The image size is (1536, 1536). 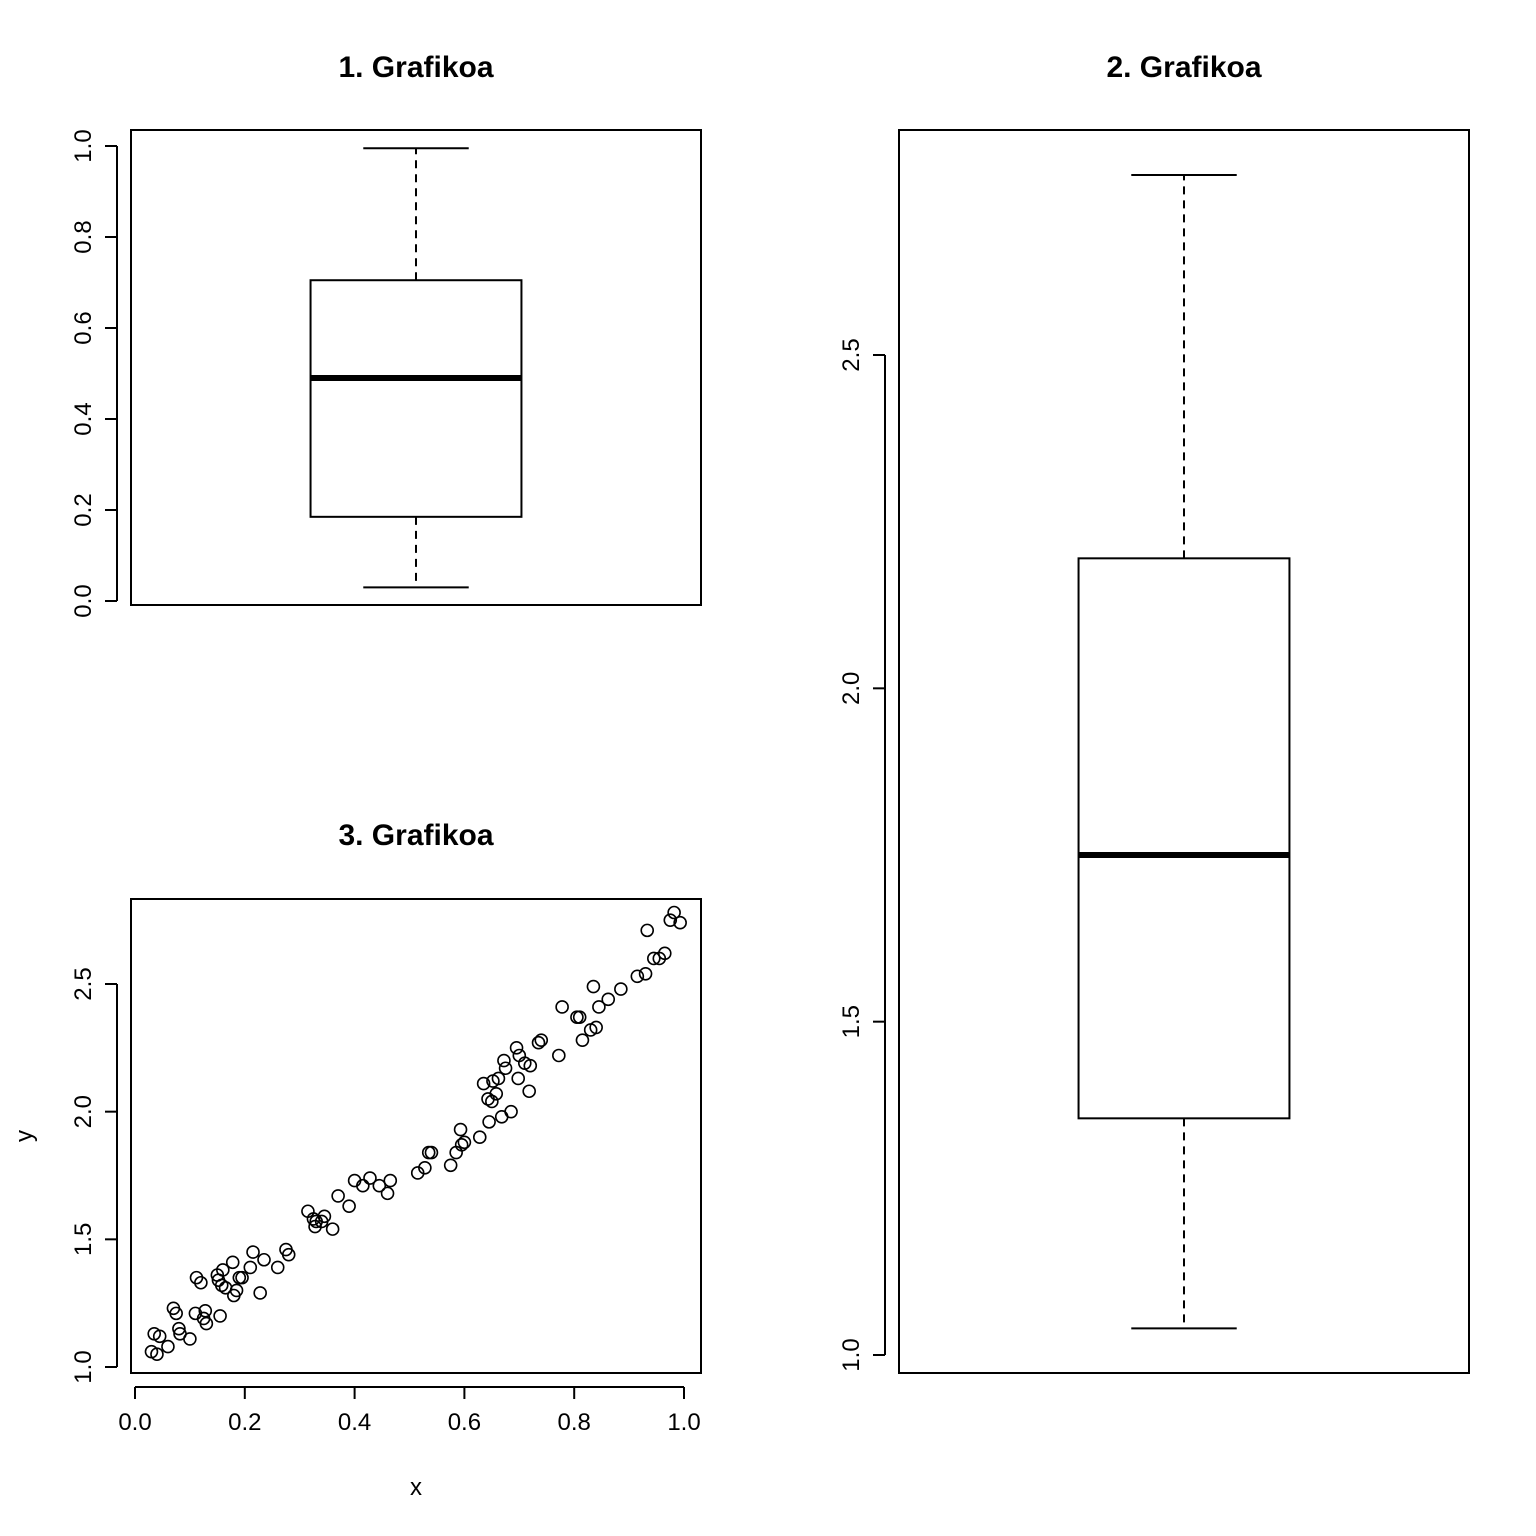 I want to click on x-axis-label: x, so click(x=416, y=1487).